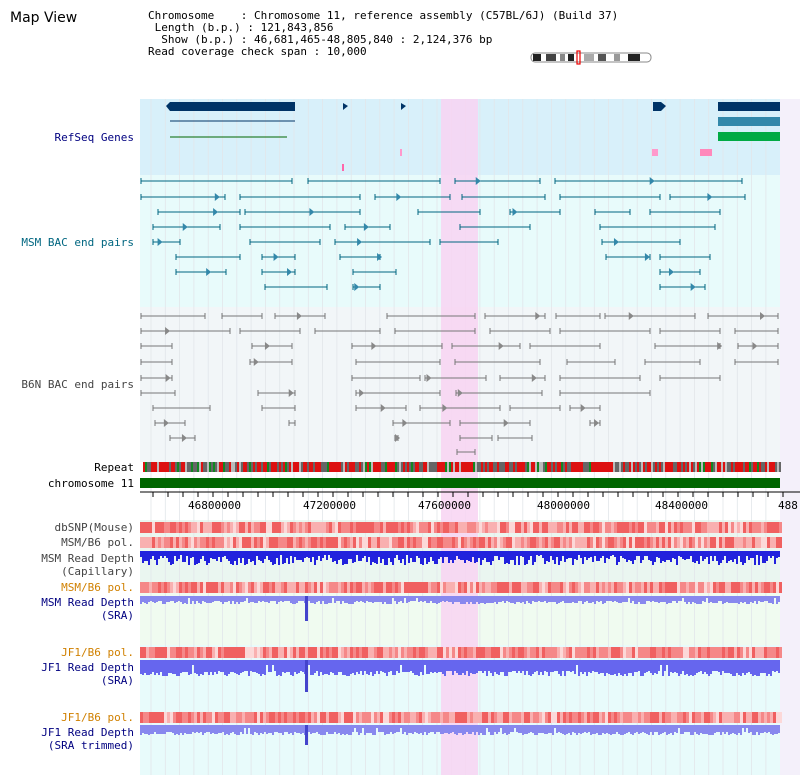  I want to click on show-key: Show (b.p.), so click(198, 39).